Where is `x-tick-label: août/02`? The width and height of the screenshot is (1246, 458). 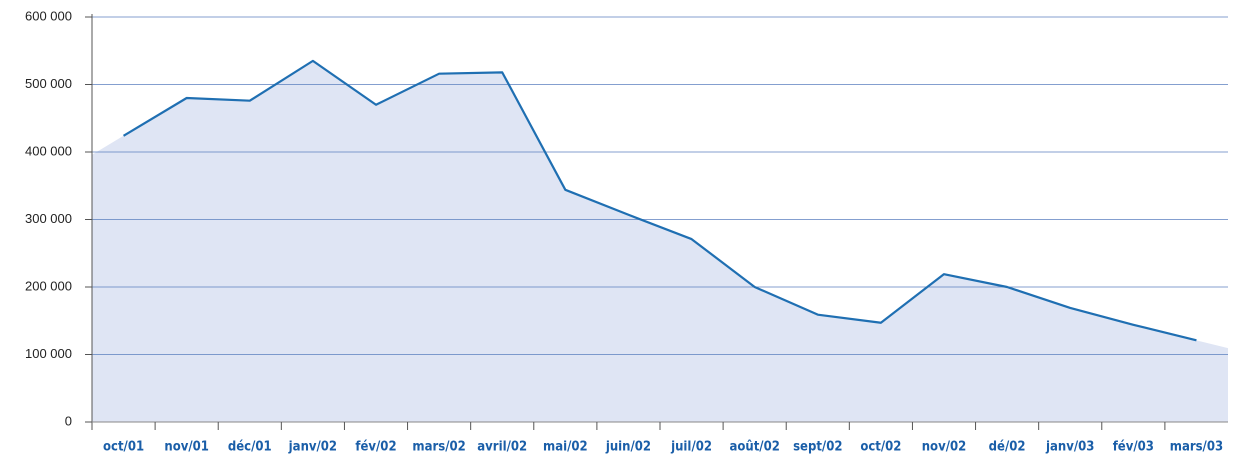 x-tick-label: août/02 is located at coordinates (754, 447).